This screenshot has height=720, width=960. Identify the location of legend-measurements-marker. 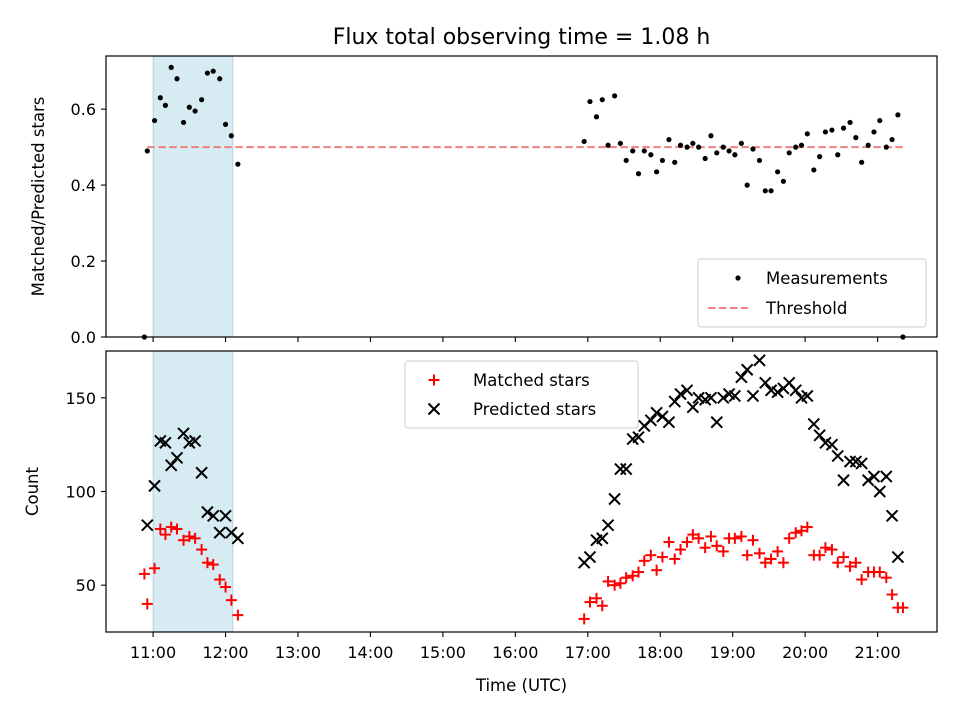
(738, 278).